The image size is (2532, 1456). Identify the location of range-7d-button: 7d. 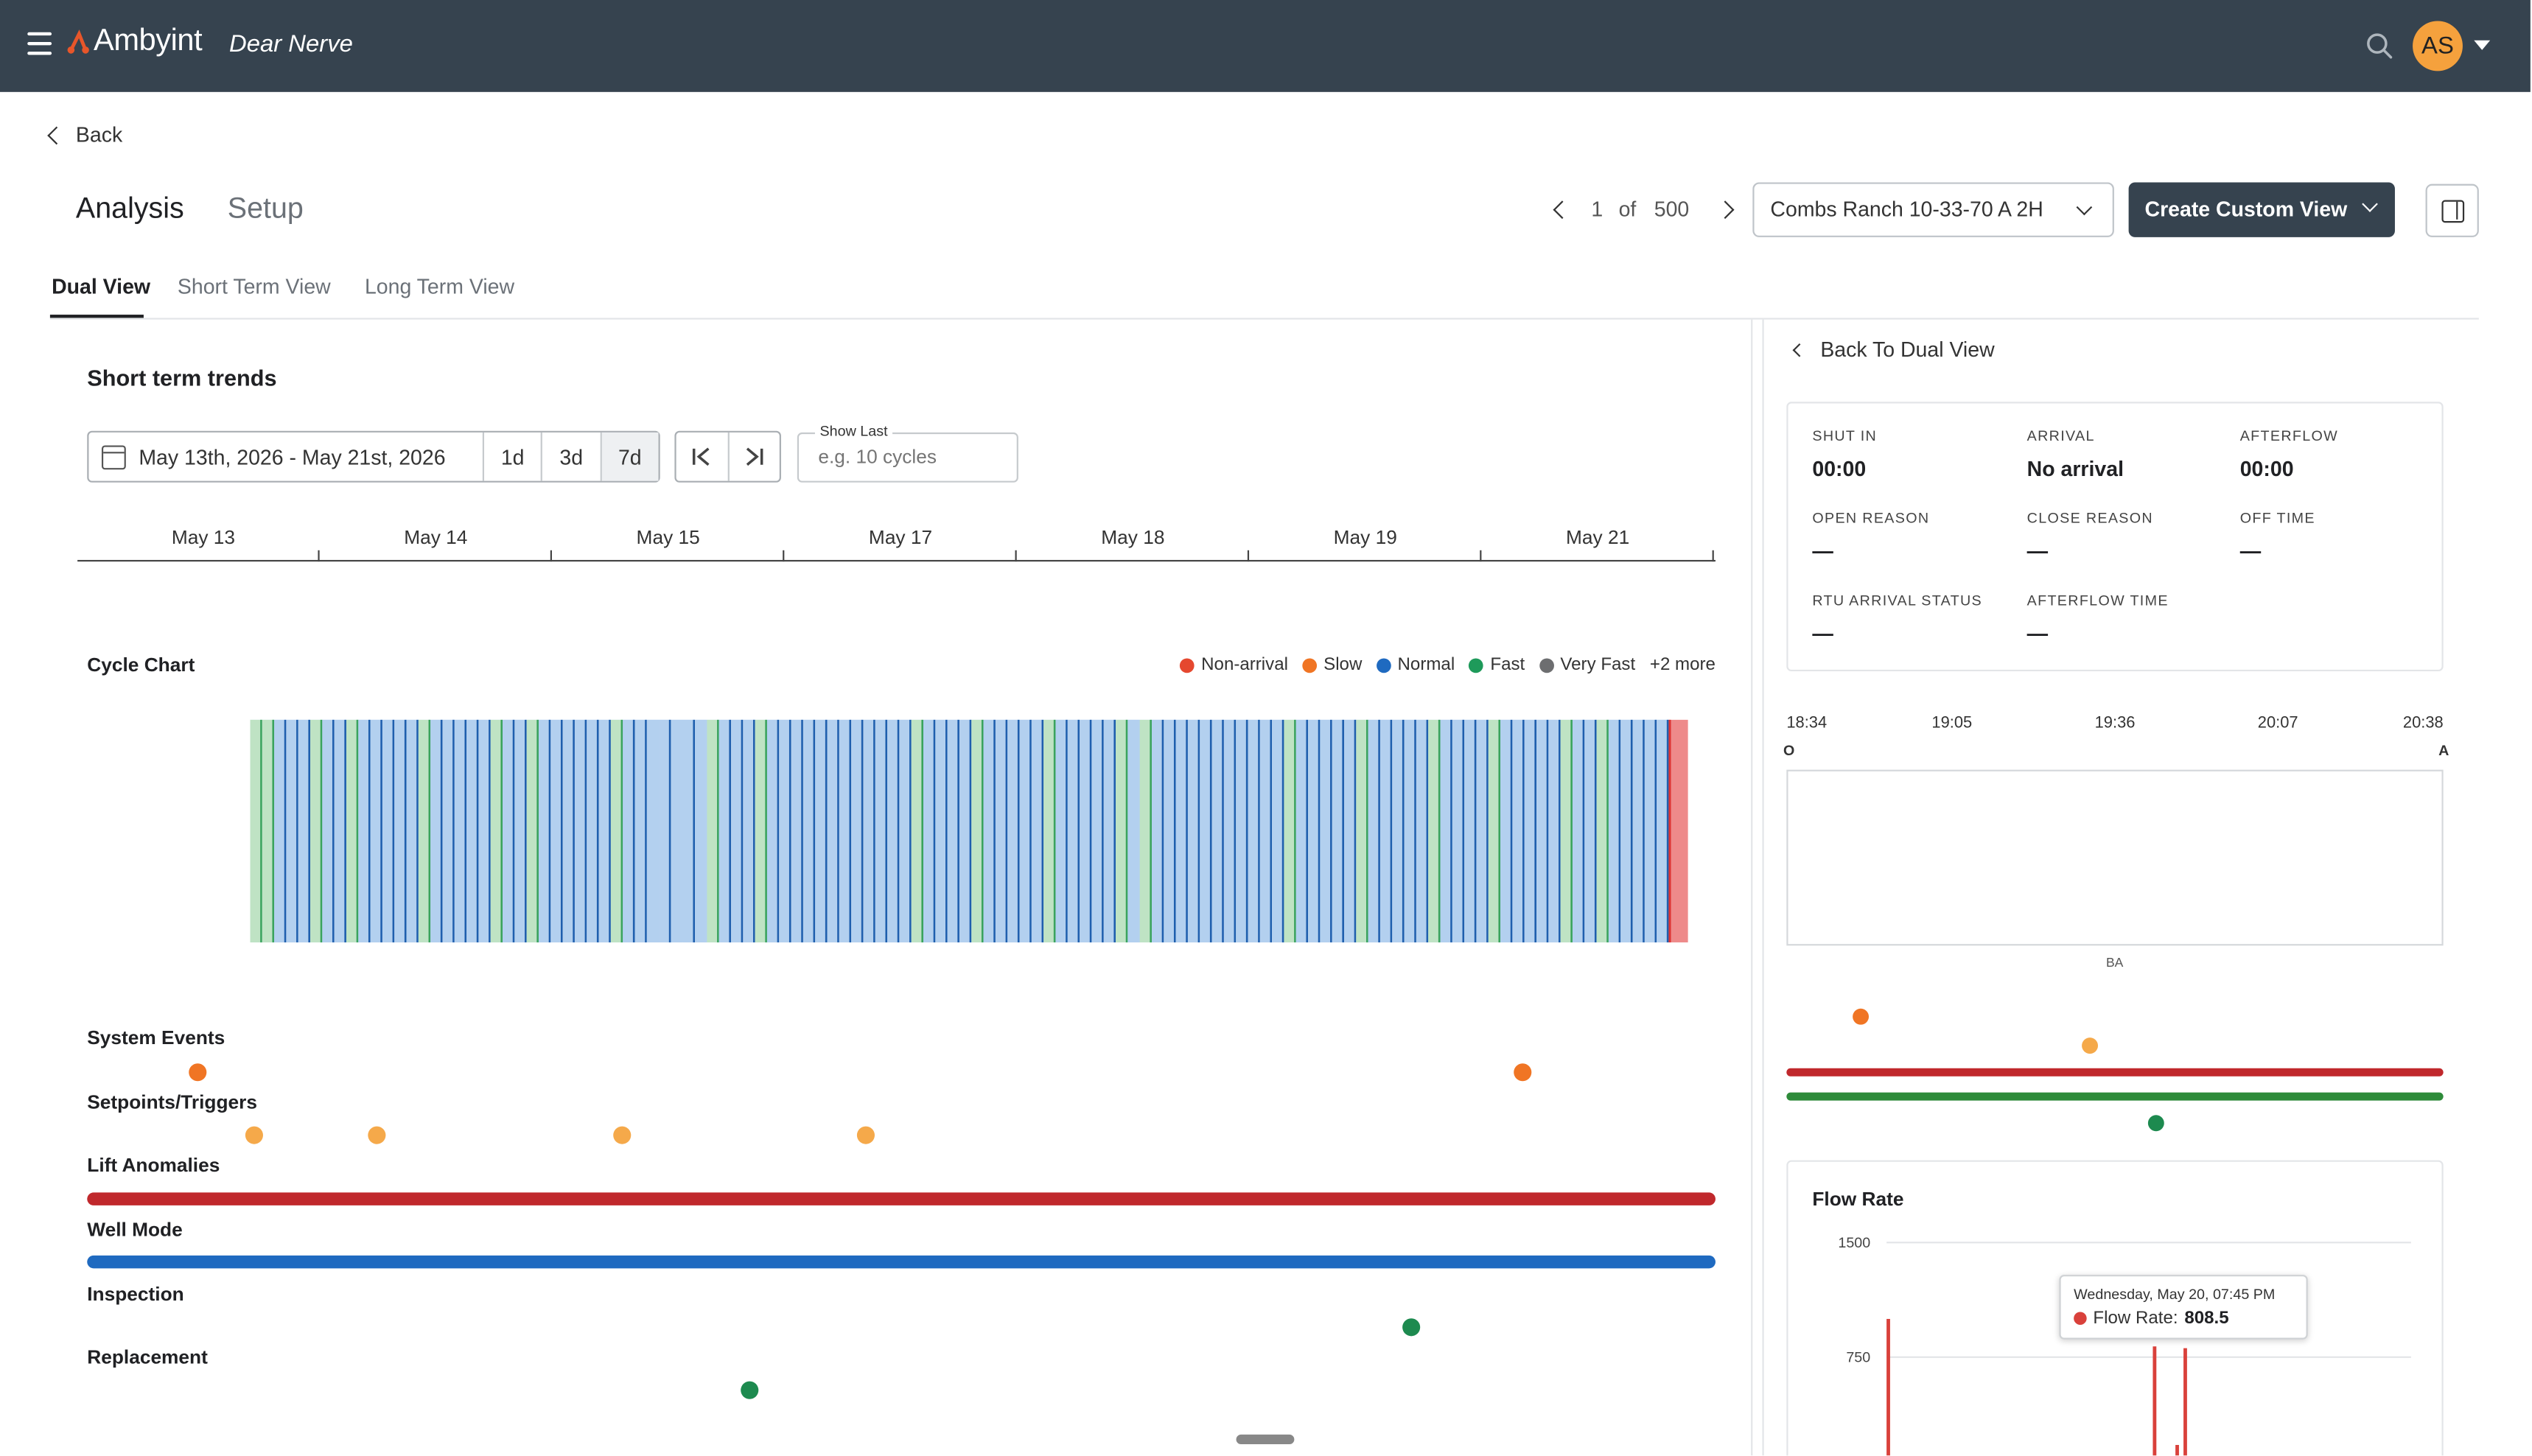
(630, 456).